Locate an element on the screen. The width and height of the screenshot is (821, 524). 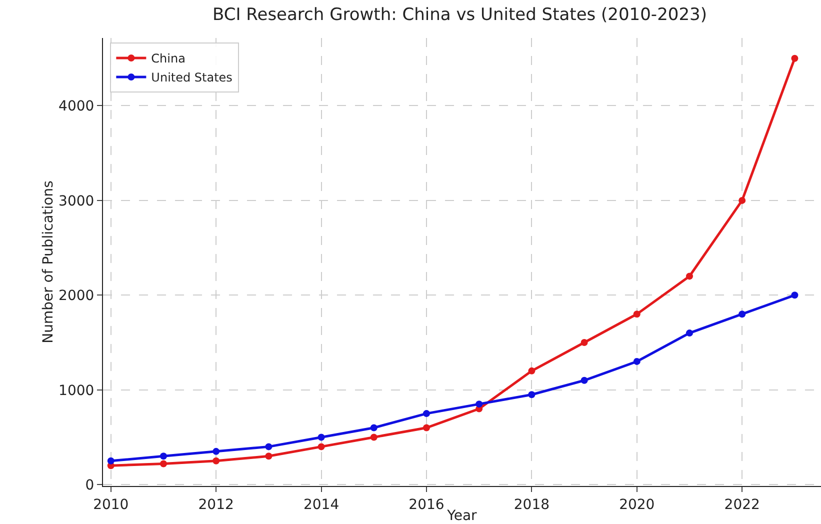
x-tick-label: 2014 is located at coordinates (321, 504).